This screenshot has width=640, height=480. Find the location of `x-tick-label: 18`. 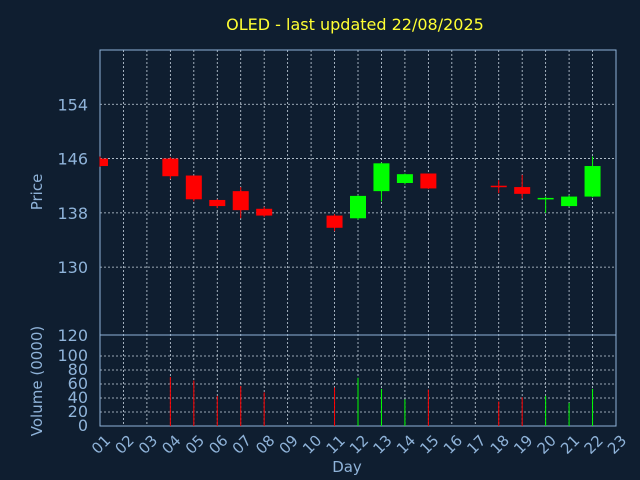

x-tick-label: 18 is located at coordinates (500, 445).